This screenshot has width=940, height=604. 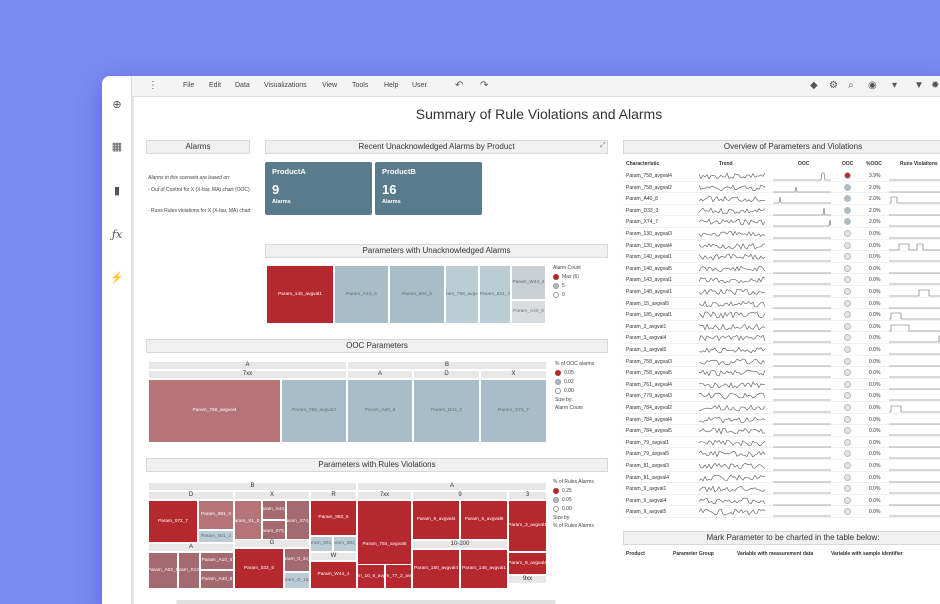 I want to click on table-row: Param_140_avgval5 0.0%, so click(x=781, y=269).